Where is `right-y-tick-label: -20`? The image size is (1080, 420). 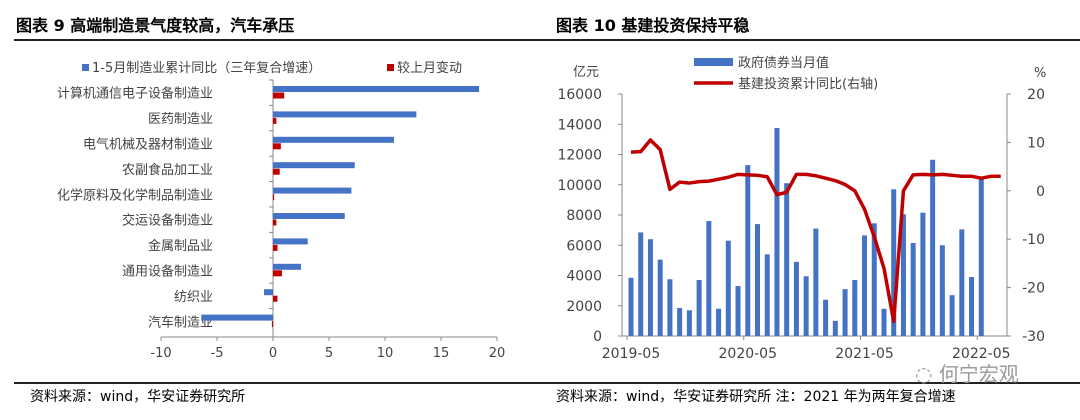
right-y-tick-label: -20 is located at coordinates (1033, 289).